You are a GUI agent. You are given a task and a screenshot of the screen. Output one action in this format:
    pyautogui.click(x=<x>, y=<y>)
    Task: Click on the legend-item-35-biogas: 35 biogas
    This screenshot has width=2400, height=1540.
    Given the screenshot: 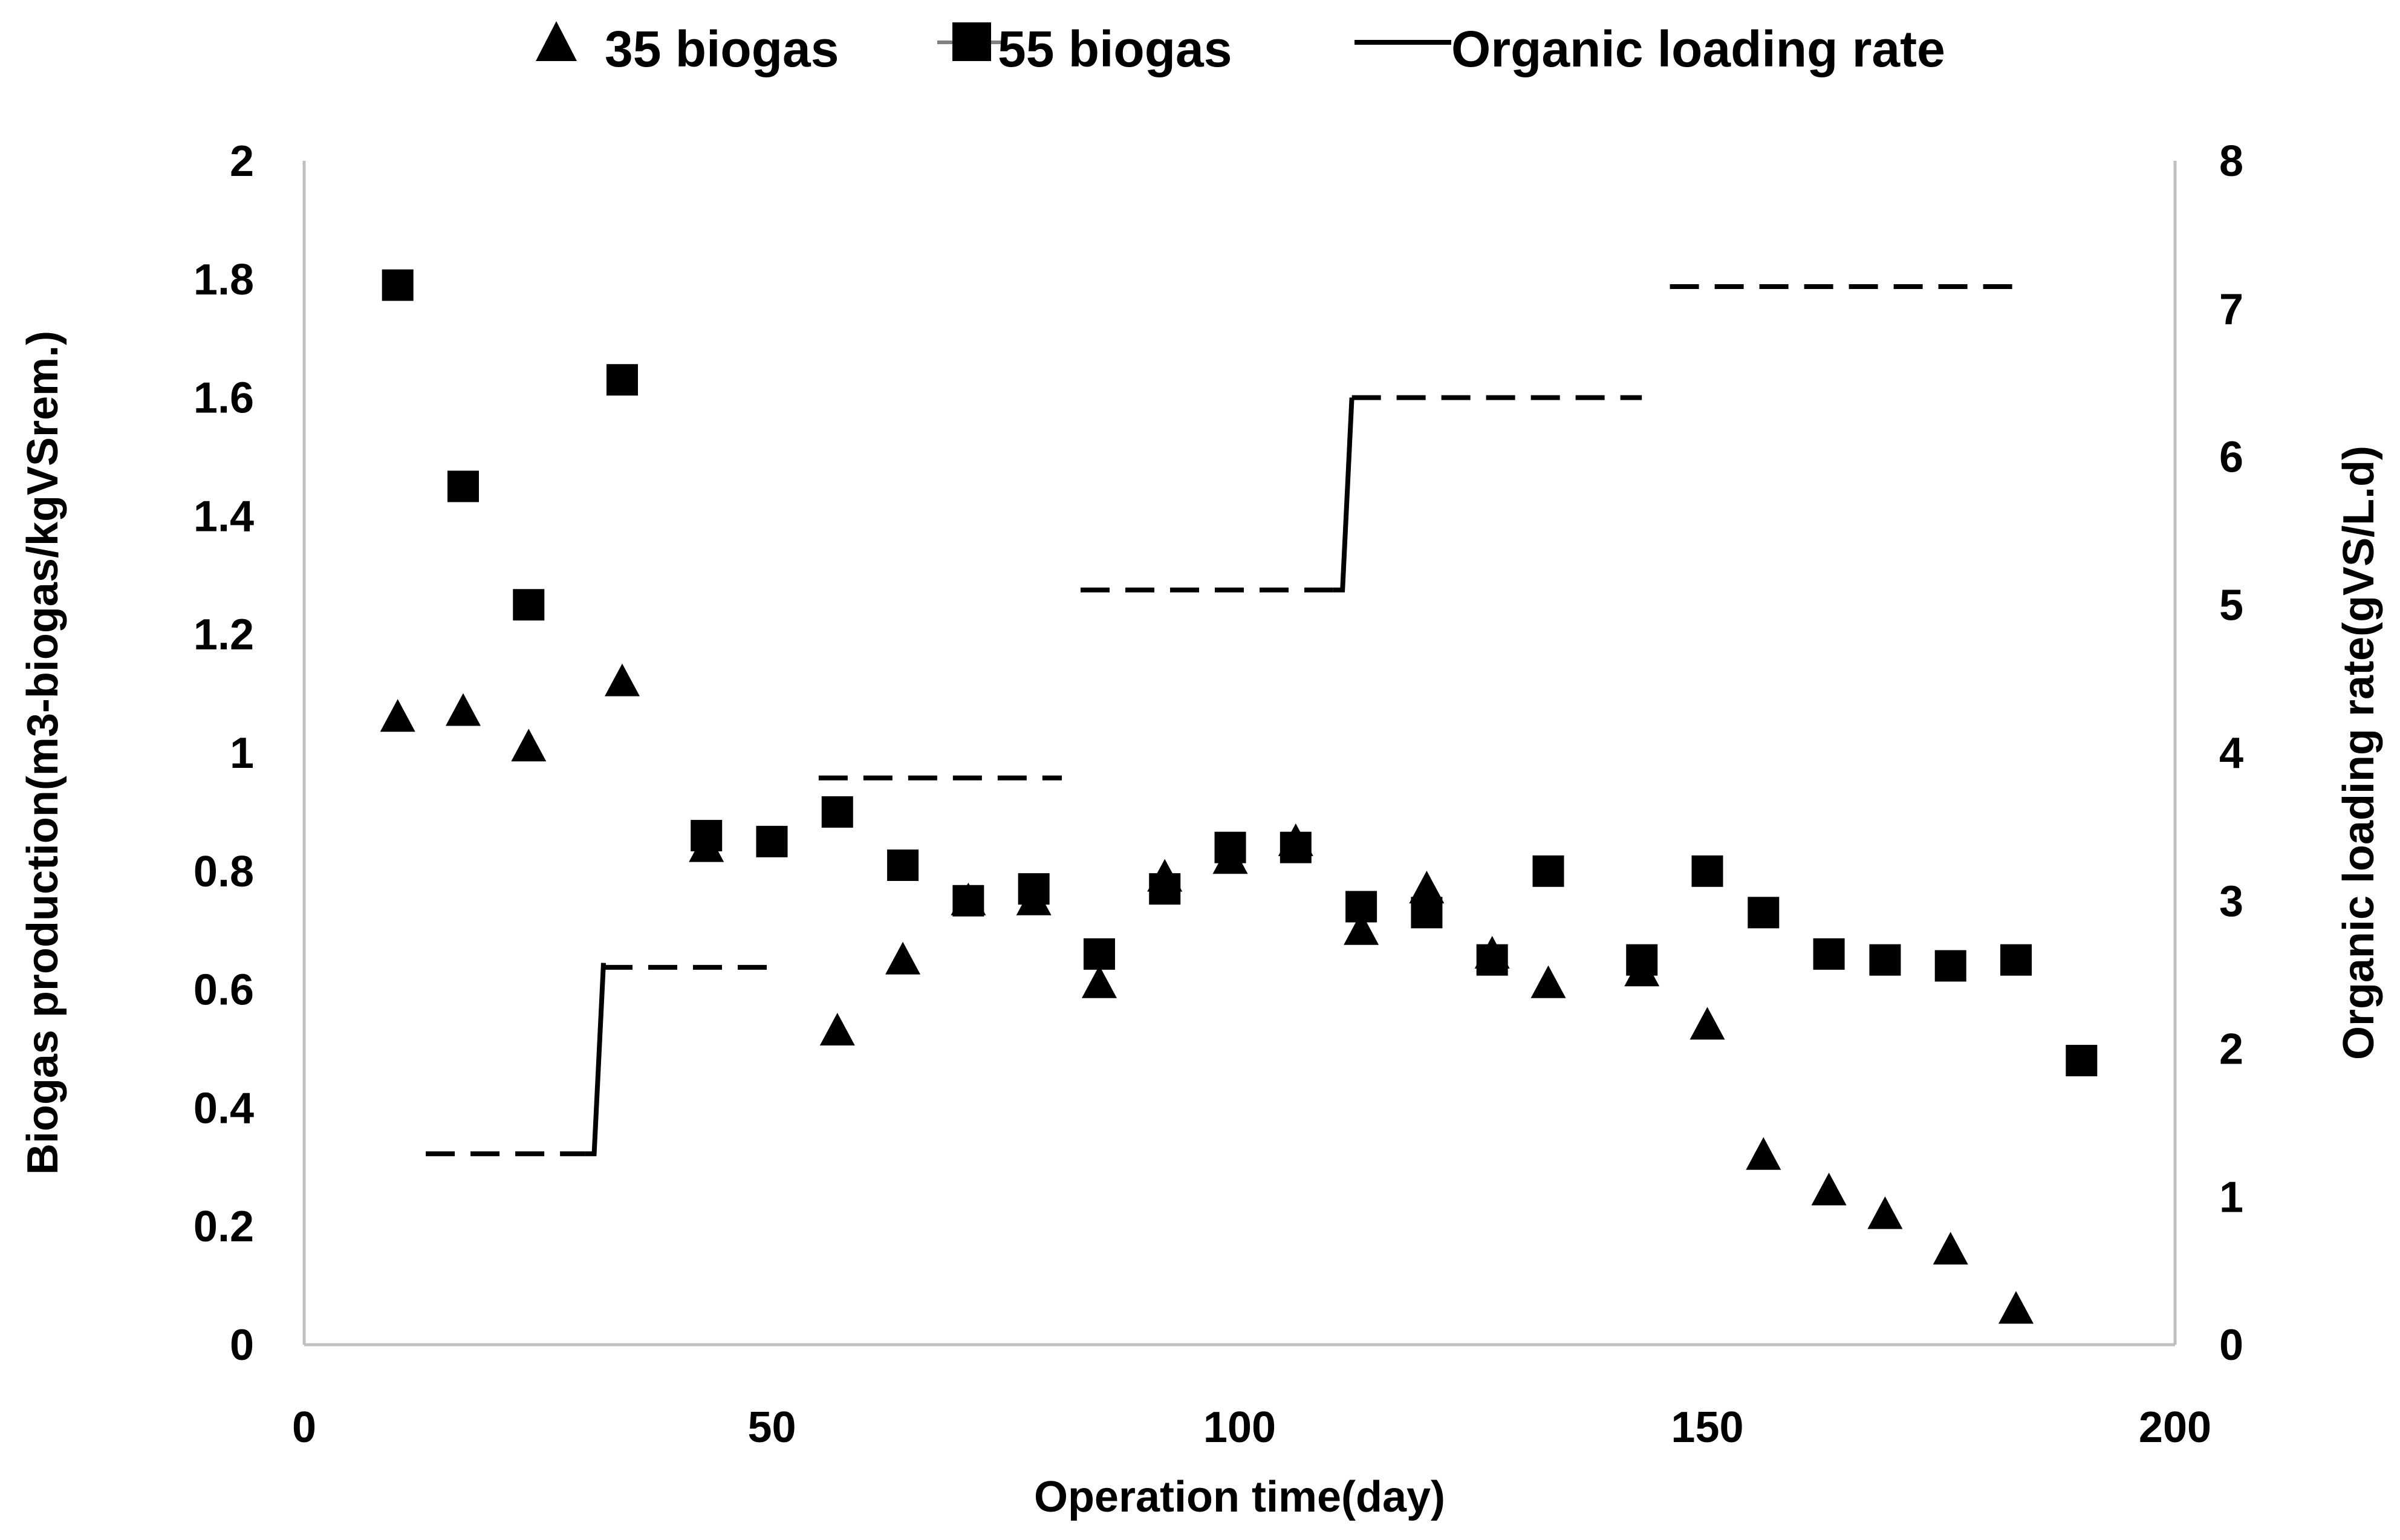 What is the action you would take?
    pyautogui.click(x=687, y=49)
    